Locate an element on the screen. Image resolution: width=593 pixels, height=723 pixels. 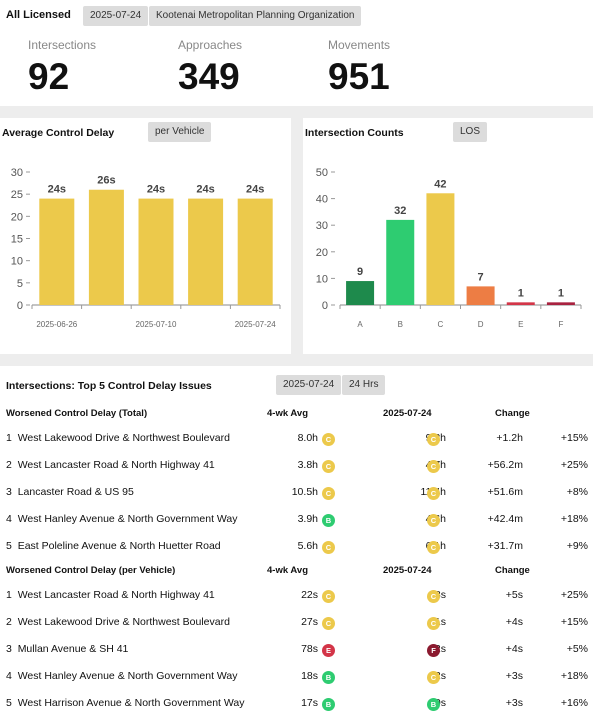
per-vehicle-chip: per Vehicle is located at coordinates (180, 132).